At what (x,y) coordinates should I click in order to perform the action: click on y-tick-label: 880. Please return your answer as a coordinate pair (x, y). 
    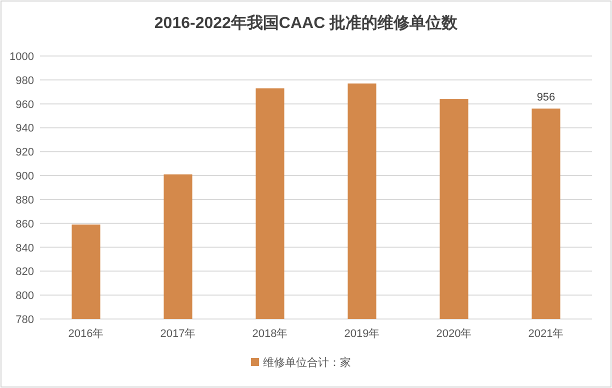
    Looking at the image, I should click on (25, 200).